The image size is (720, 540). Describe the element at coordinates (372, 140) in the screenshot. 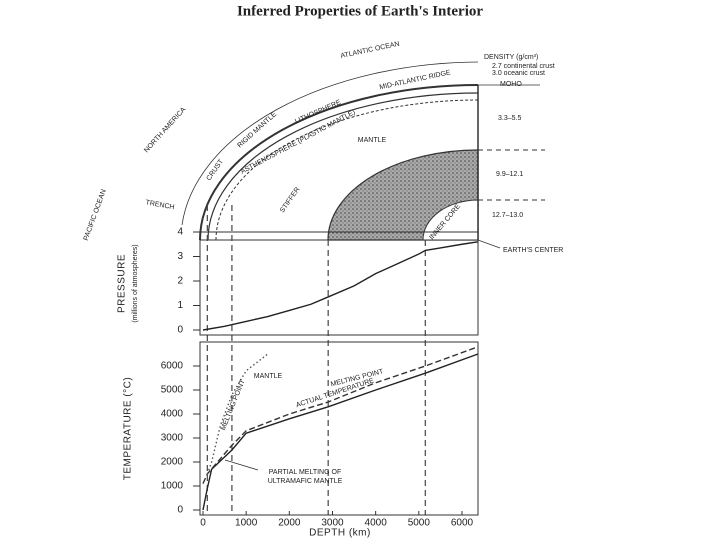

I see `label: MANTLE` at that location.